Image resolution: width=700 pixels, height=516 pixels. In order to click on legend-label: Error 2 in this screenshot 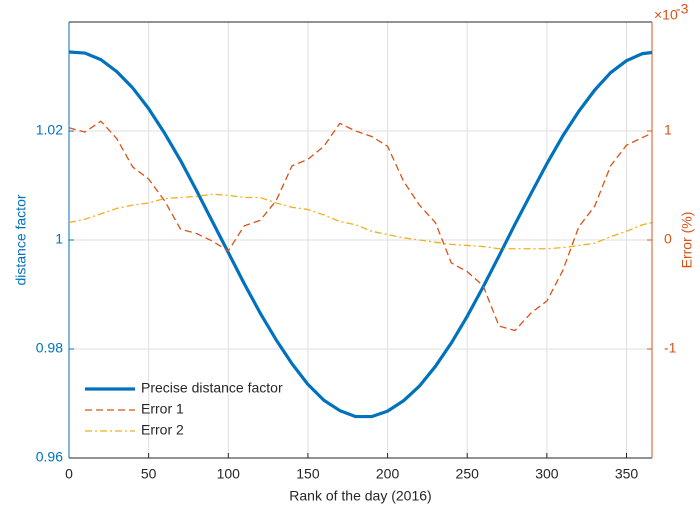, I will do `click(162, 430)`.